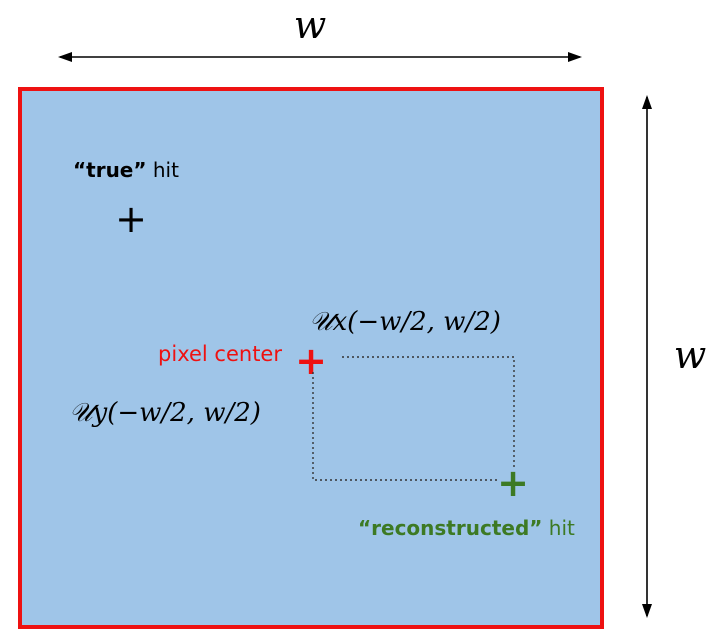 The height and width of the screenshot is (642, 707). Describe the element at coordinates (110, 170) in the screenshot. I see `true-hit-quoted-word: “true”` at that location.